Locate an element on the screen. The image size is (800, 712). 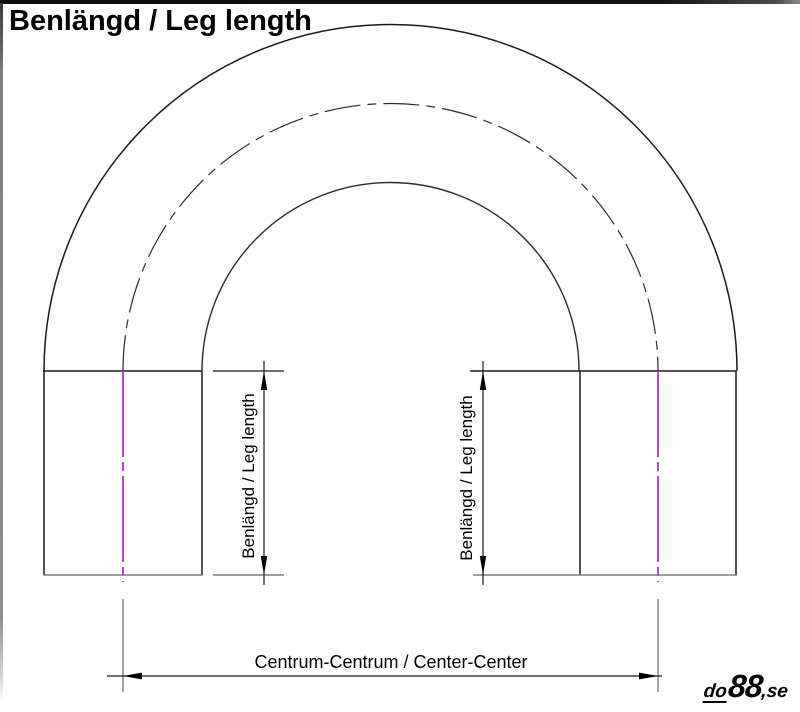
inner-arc is located at coordinates (390, 276).